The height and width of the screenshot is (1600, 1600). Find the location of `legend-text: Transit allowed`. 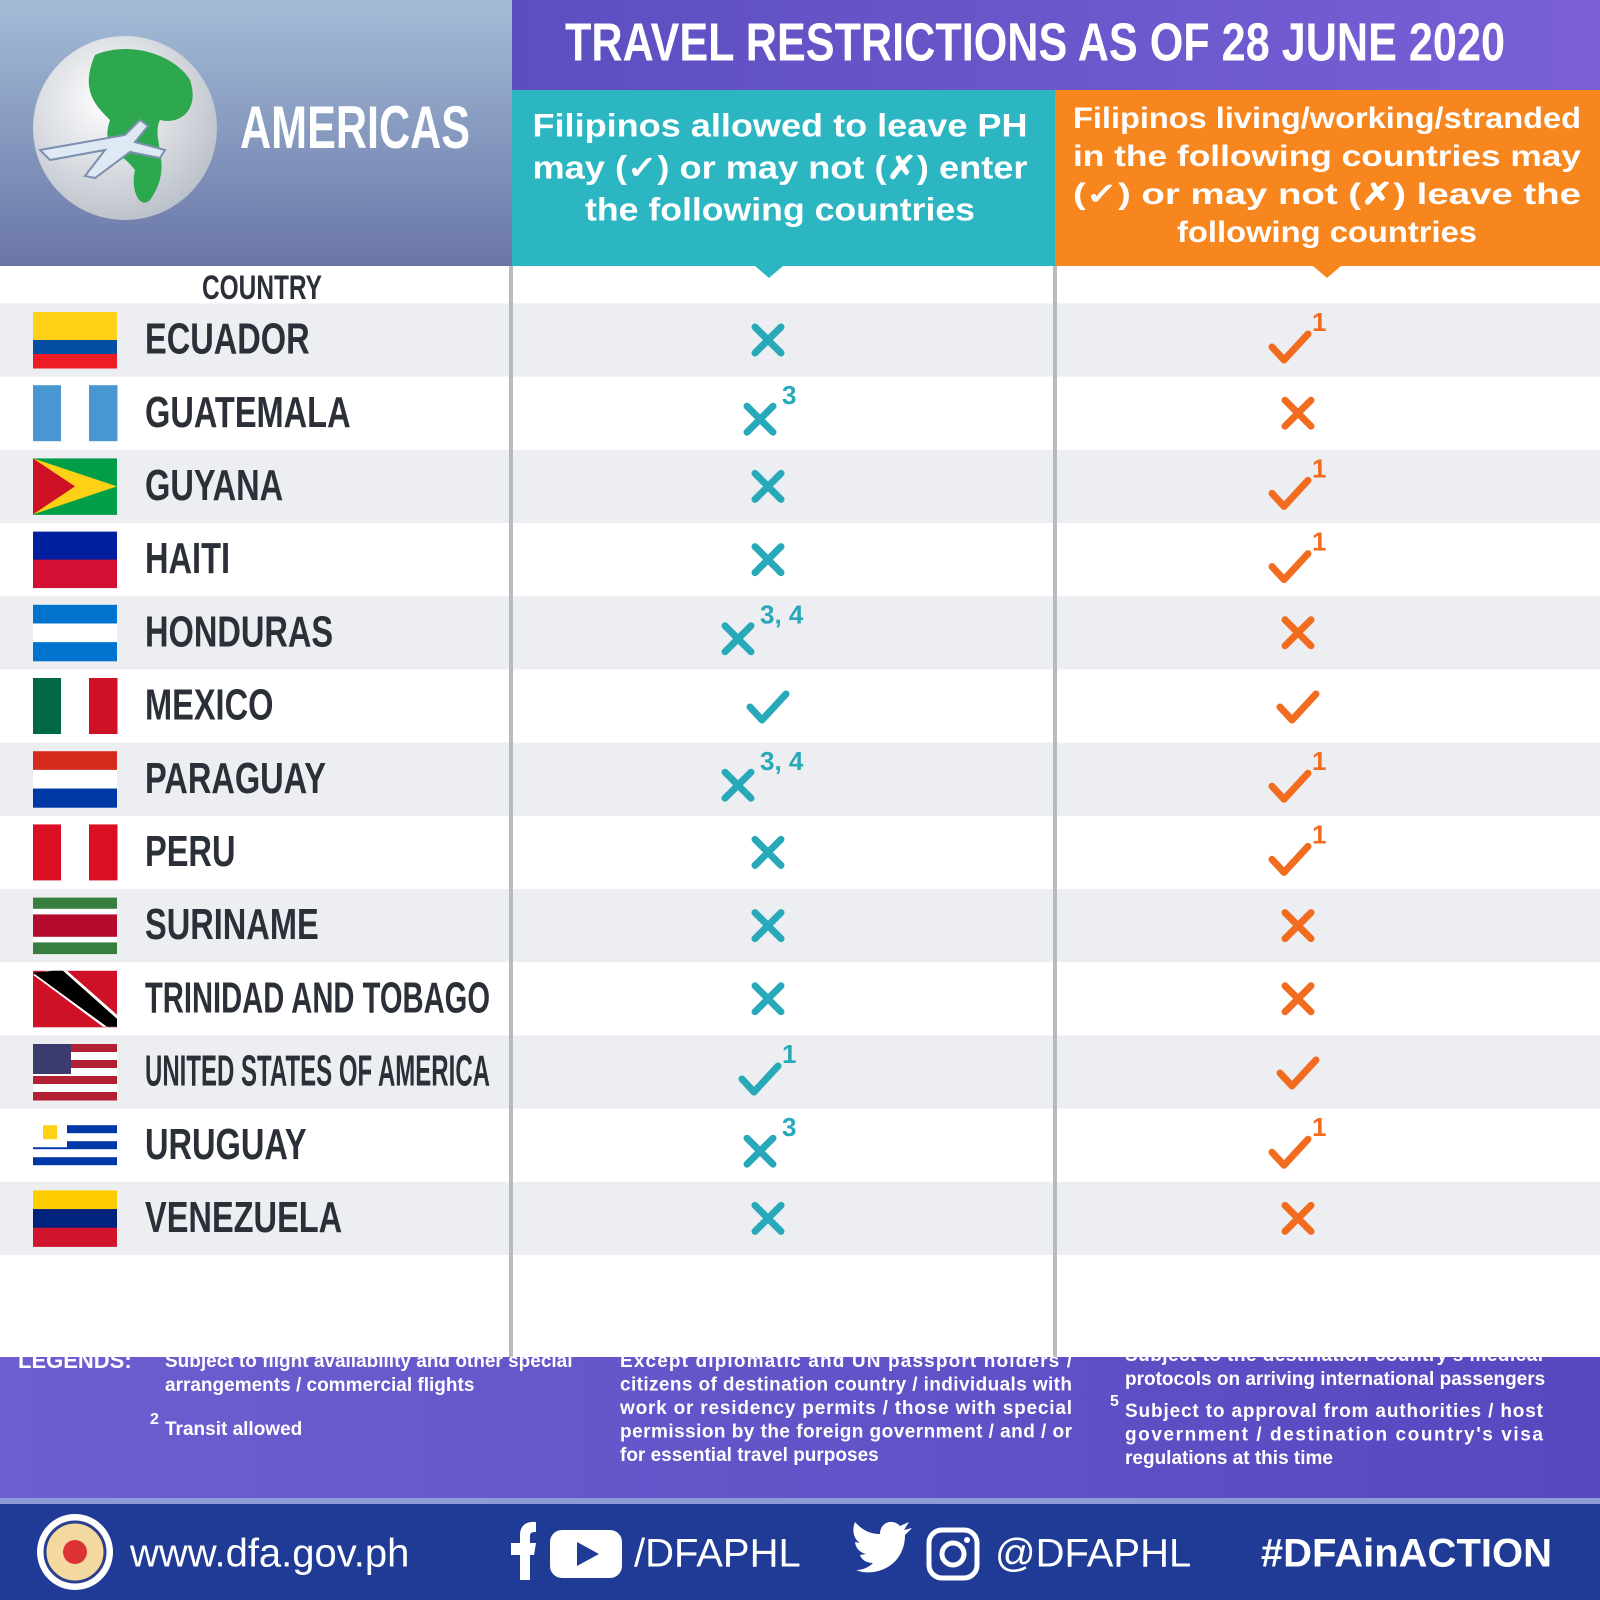

legend-text: Transit allowed is located at coordinates (233, 1429).